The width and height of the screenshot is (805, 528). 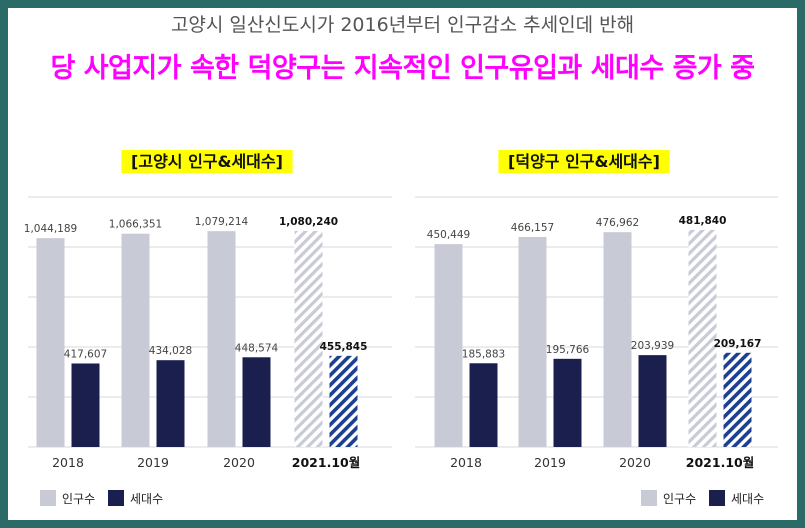 I want to click on household-value-label: 448,574, so click(x=257, y=348).